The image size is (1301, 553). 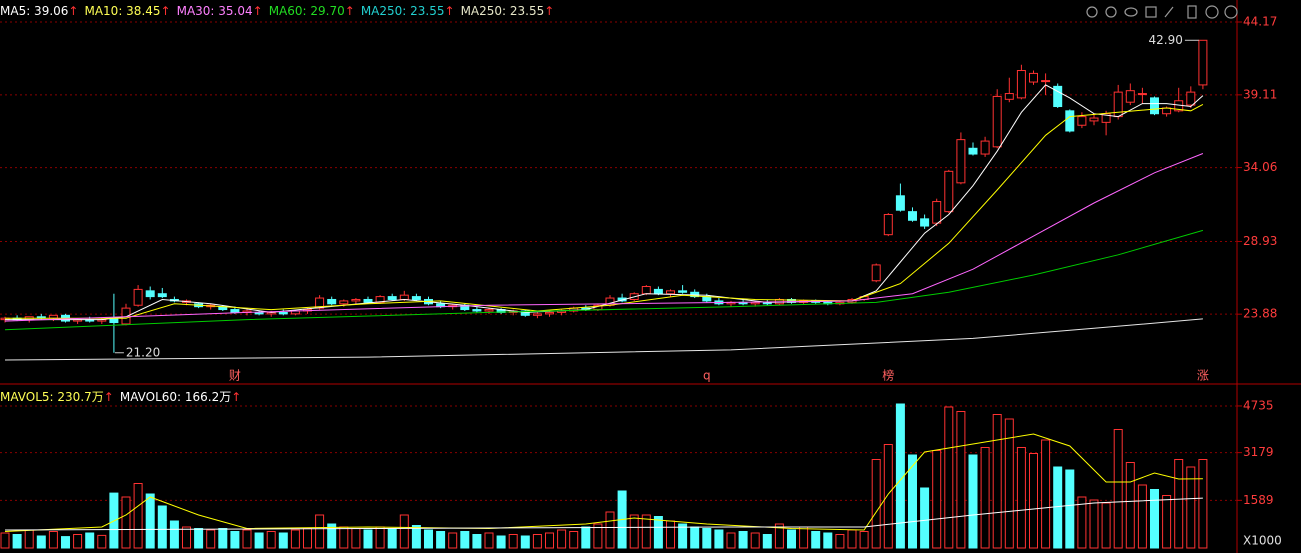 I want to click on event-marker: q, so click(x=707, y=376).